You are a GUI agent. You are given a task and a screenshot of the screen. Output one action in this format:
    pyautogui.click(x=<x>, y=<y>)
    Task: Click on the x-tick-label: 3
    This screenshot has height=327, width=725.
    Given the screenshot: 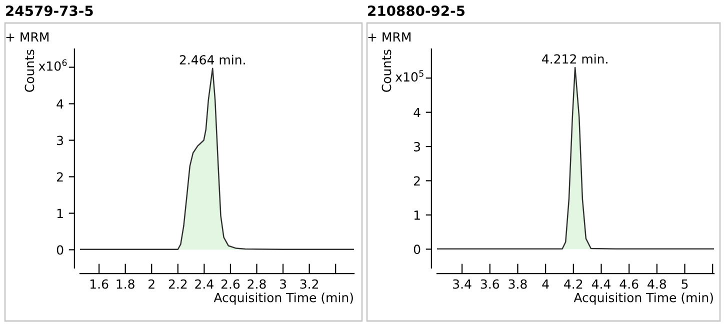 What is the action you would take?
    pyautogui.click(x=283, y=284)
    